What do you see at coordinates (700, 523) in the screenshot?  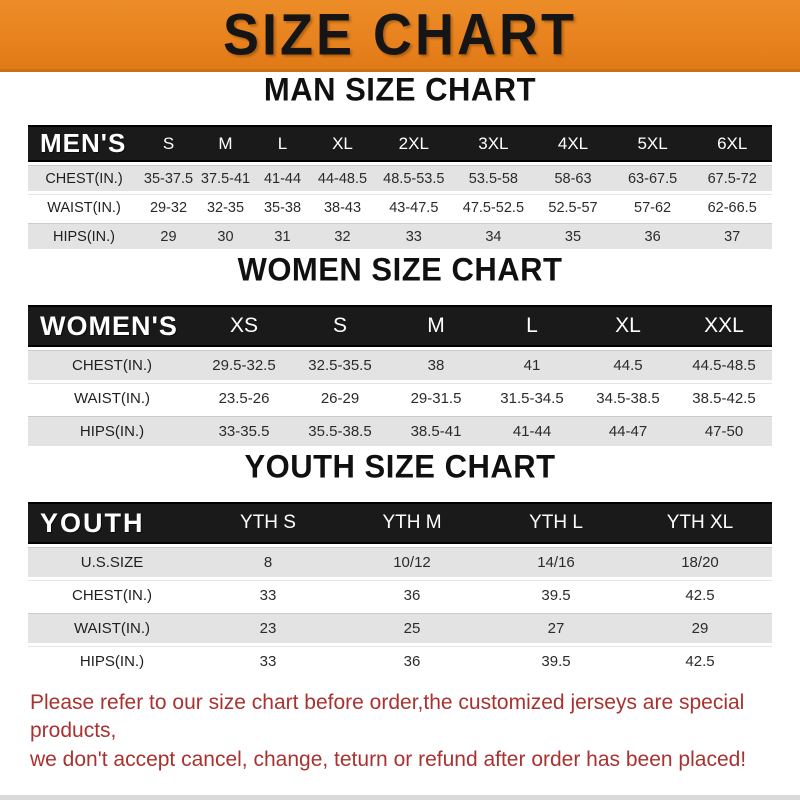 I see `size-column-header: YTH XL` at bounding box center [700, 523].